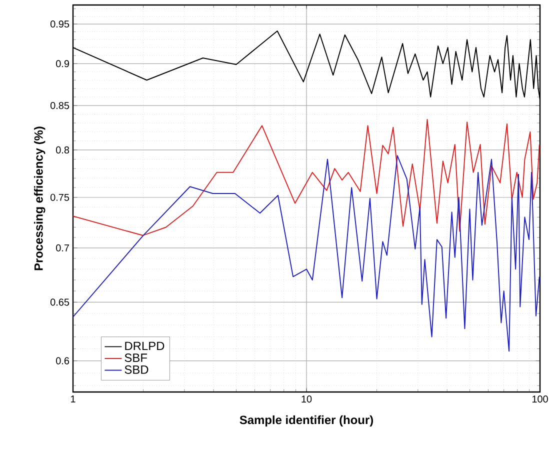 This screenshot has height=454, width=552. Describe the element at coordinates (73, 399) in the screenshot. I see `x-tick-label: 1` at that location.